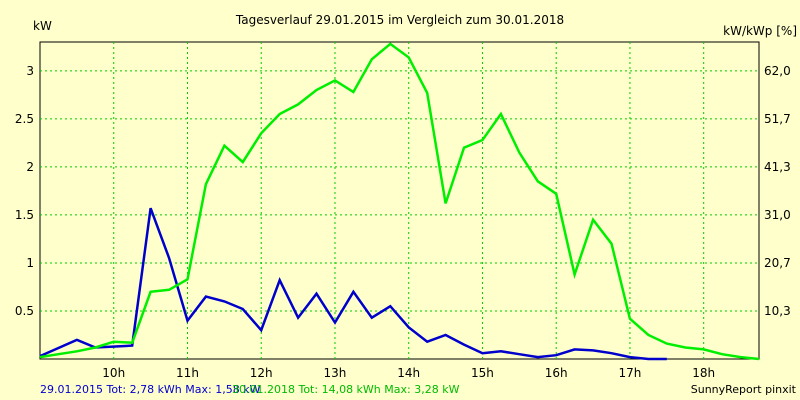 The image size is (800, 400). I want to click on x-tick-label: 13h, so click(335, 373).